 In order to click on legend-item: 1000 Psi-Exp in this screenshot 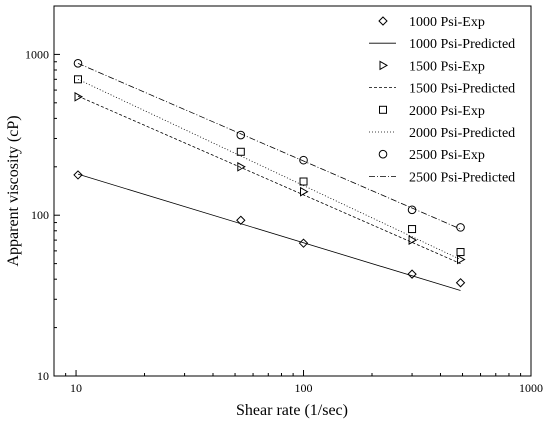, I will do `click(431, 22)`.